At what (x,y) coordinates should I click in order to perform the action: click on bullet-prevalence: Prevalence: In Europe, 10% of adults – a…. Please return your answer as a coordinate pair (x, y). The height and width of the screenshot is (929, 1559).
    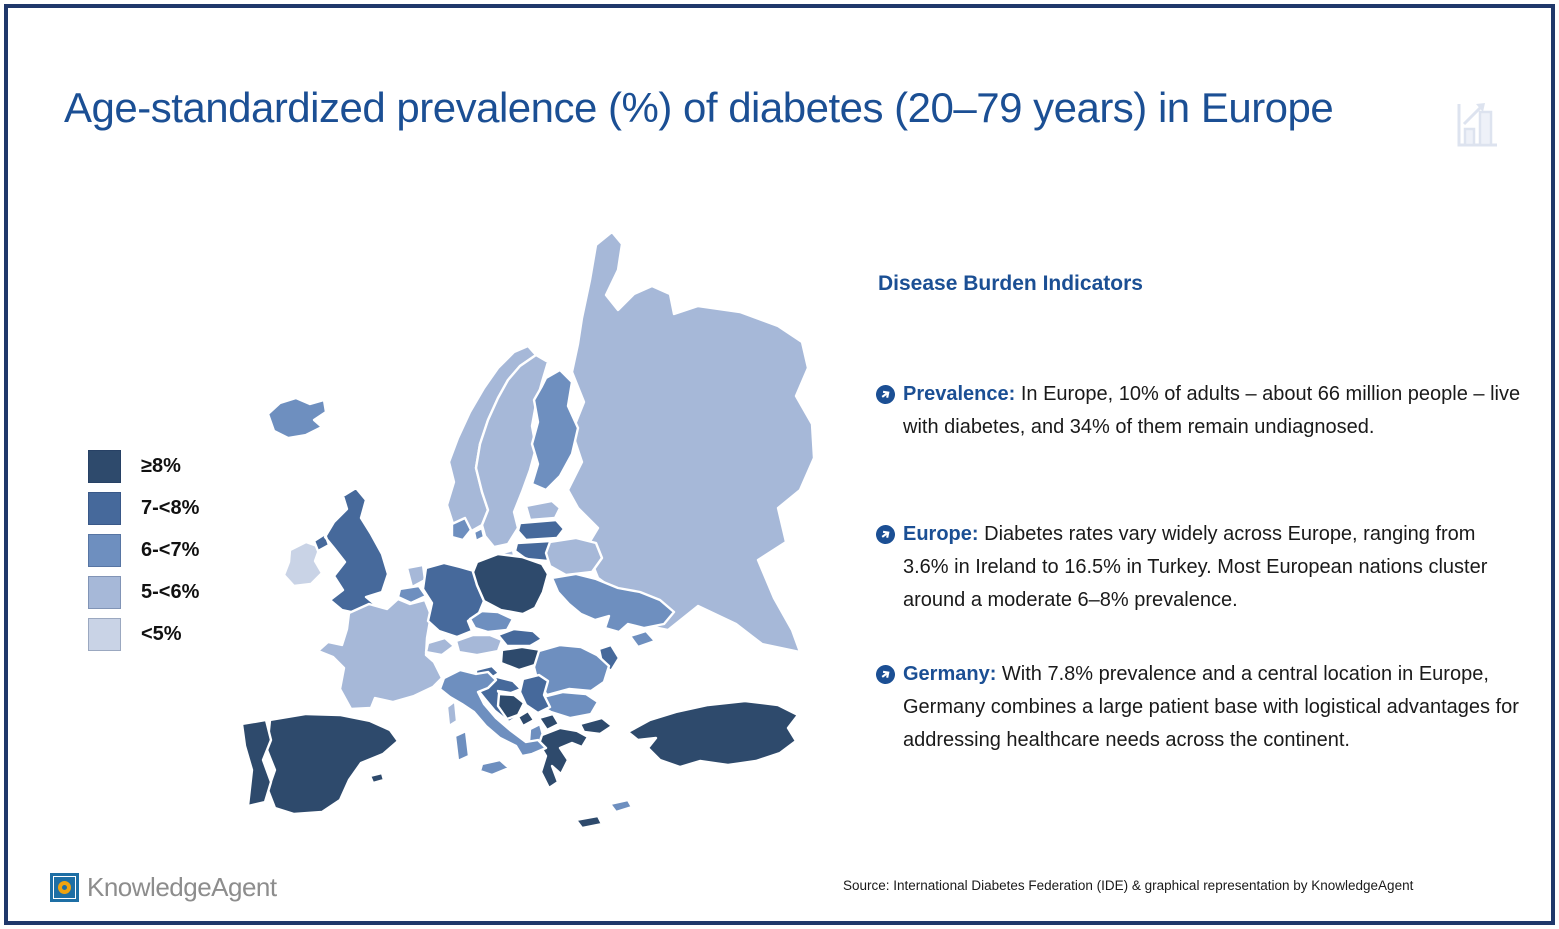
    Looking at the image, I should click on (1200, 411).